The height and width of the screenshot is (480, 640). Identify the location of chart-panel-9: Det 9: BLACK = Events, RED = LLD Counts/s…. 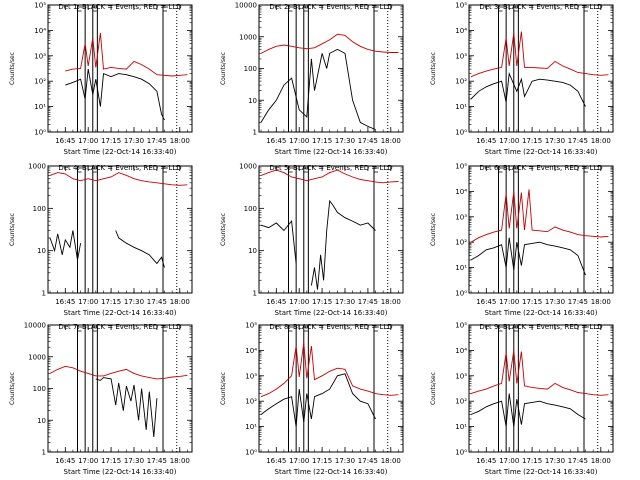
(522, 399).